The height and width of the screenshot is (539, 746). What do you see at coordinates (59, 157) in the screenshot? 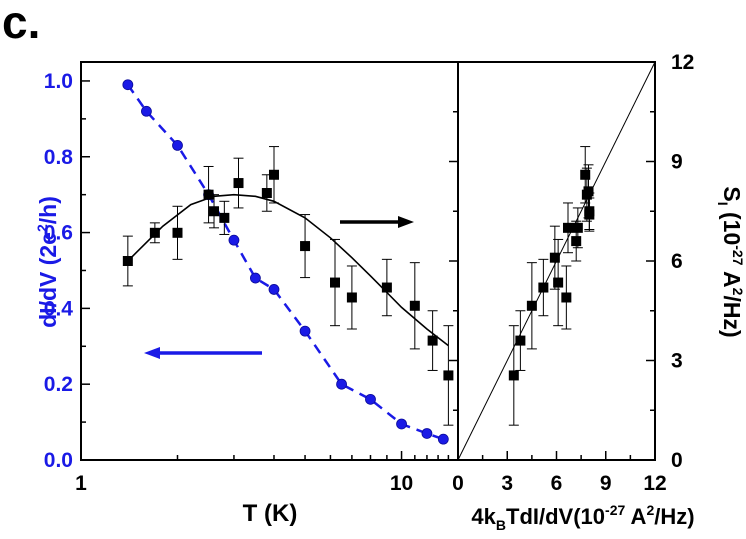
I see `left-y-tick-label: 0.8` at bounding box center [59, 157].